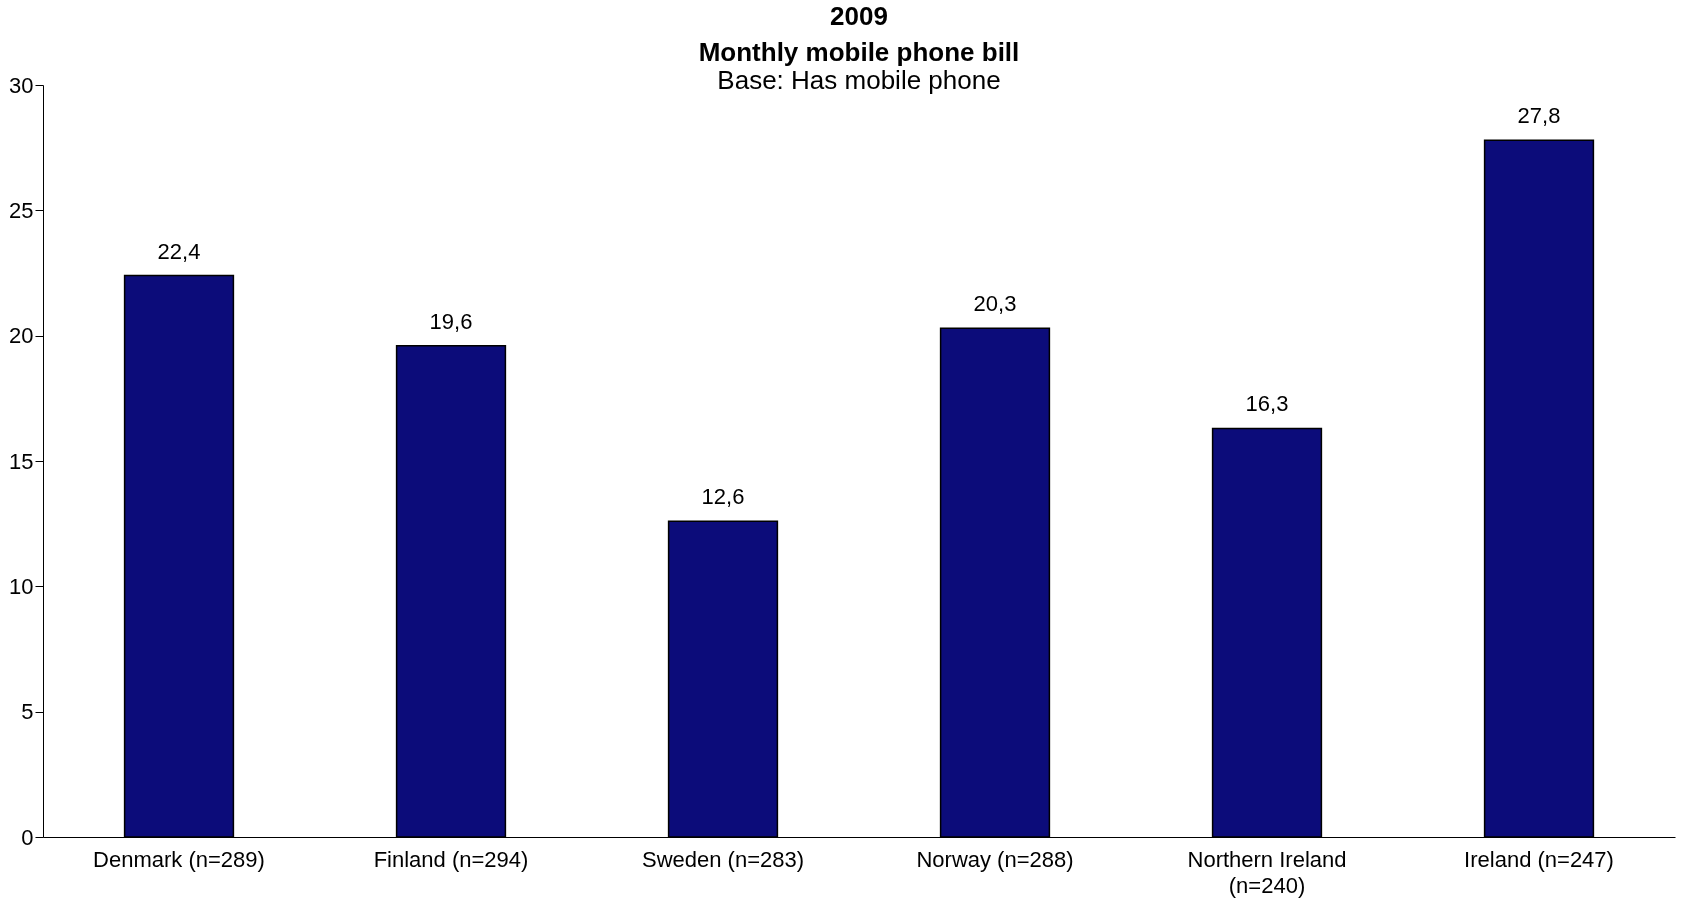 The width and height of the screenshot is (1683, 904). Describe the element at coordinates (27, 837) in the screenshot. I see `y-tick-label: 0` at that location.